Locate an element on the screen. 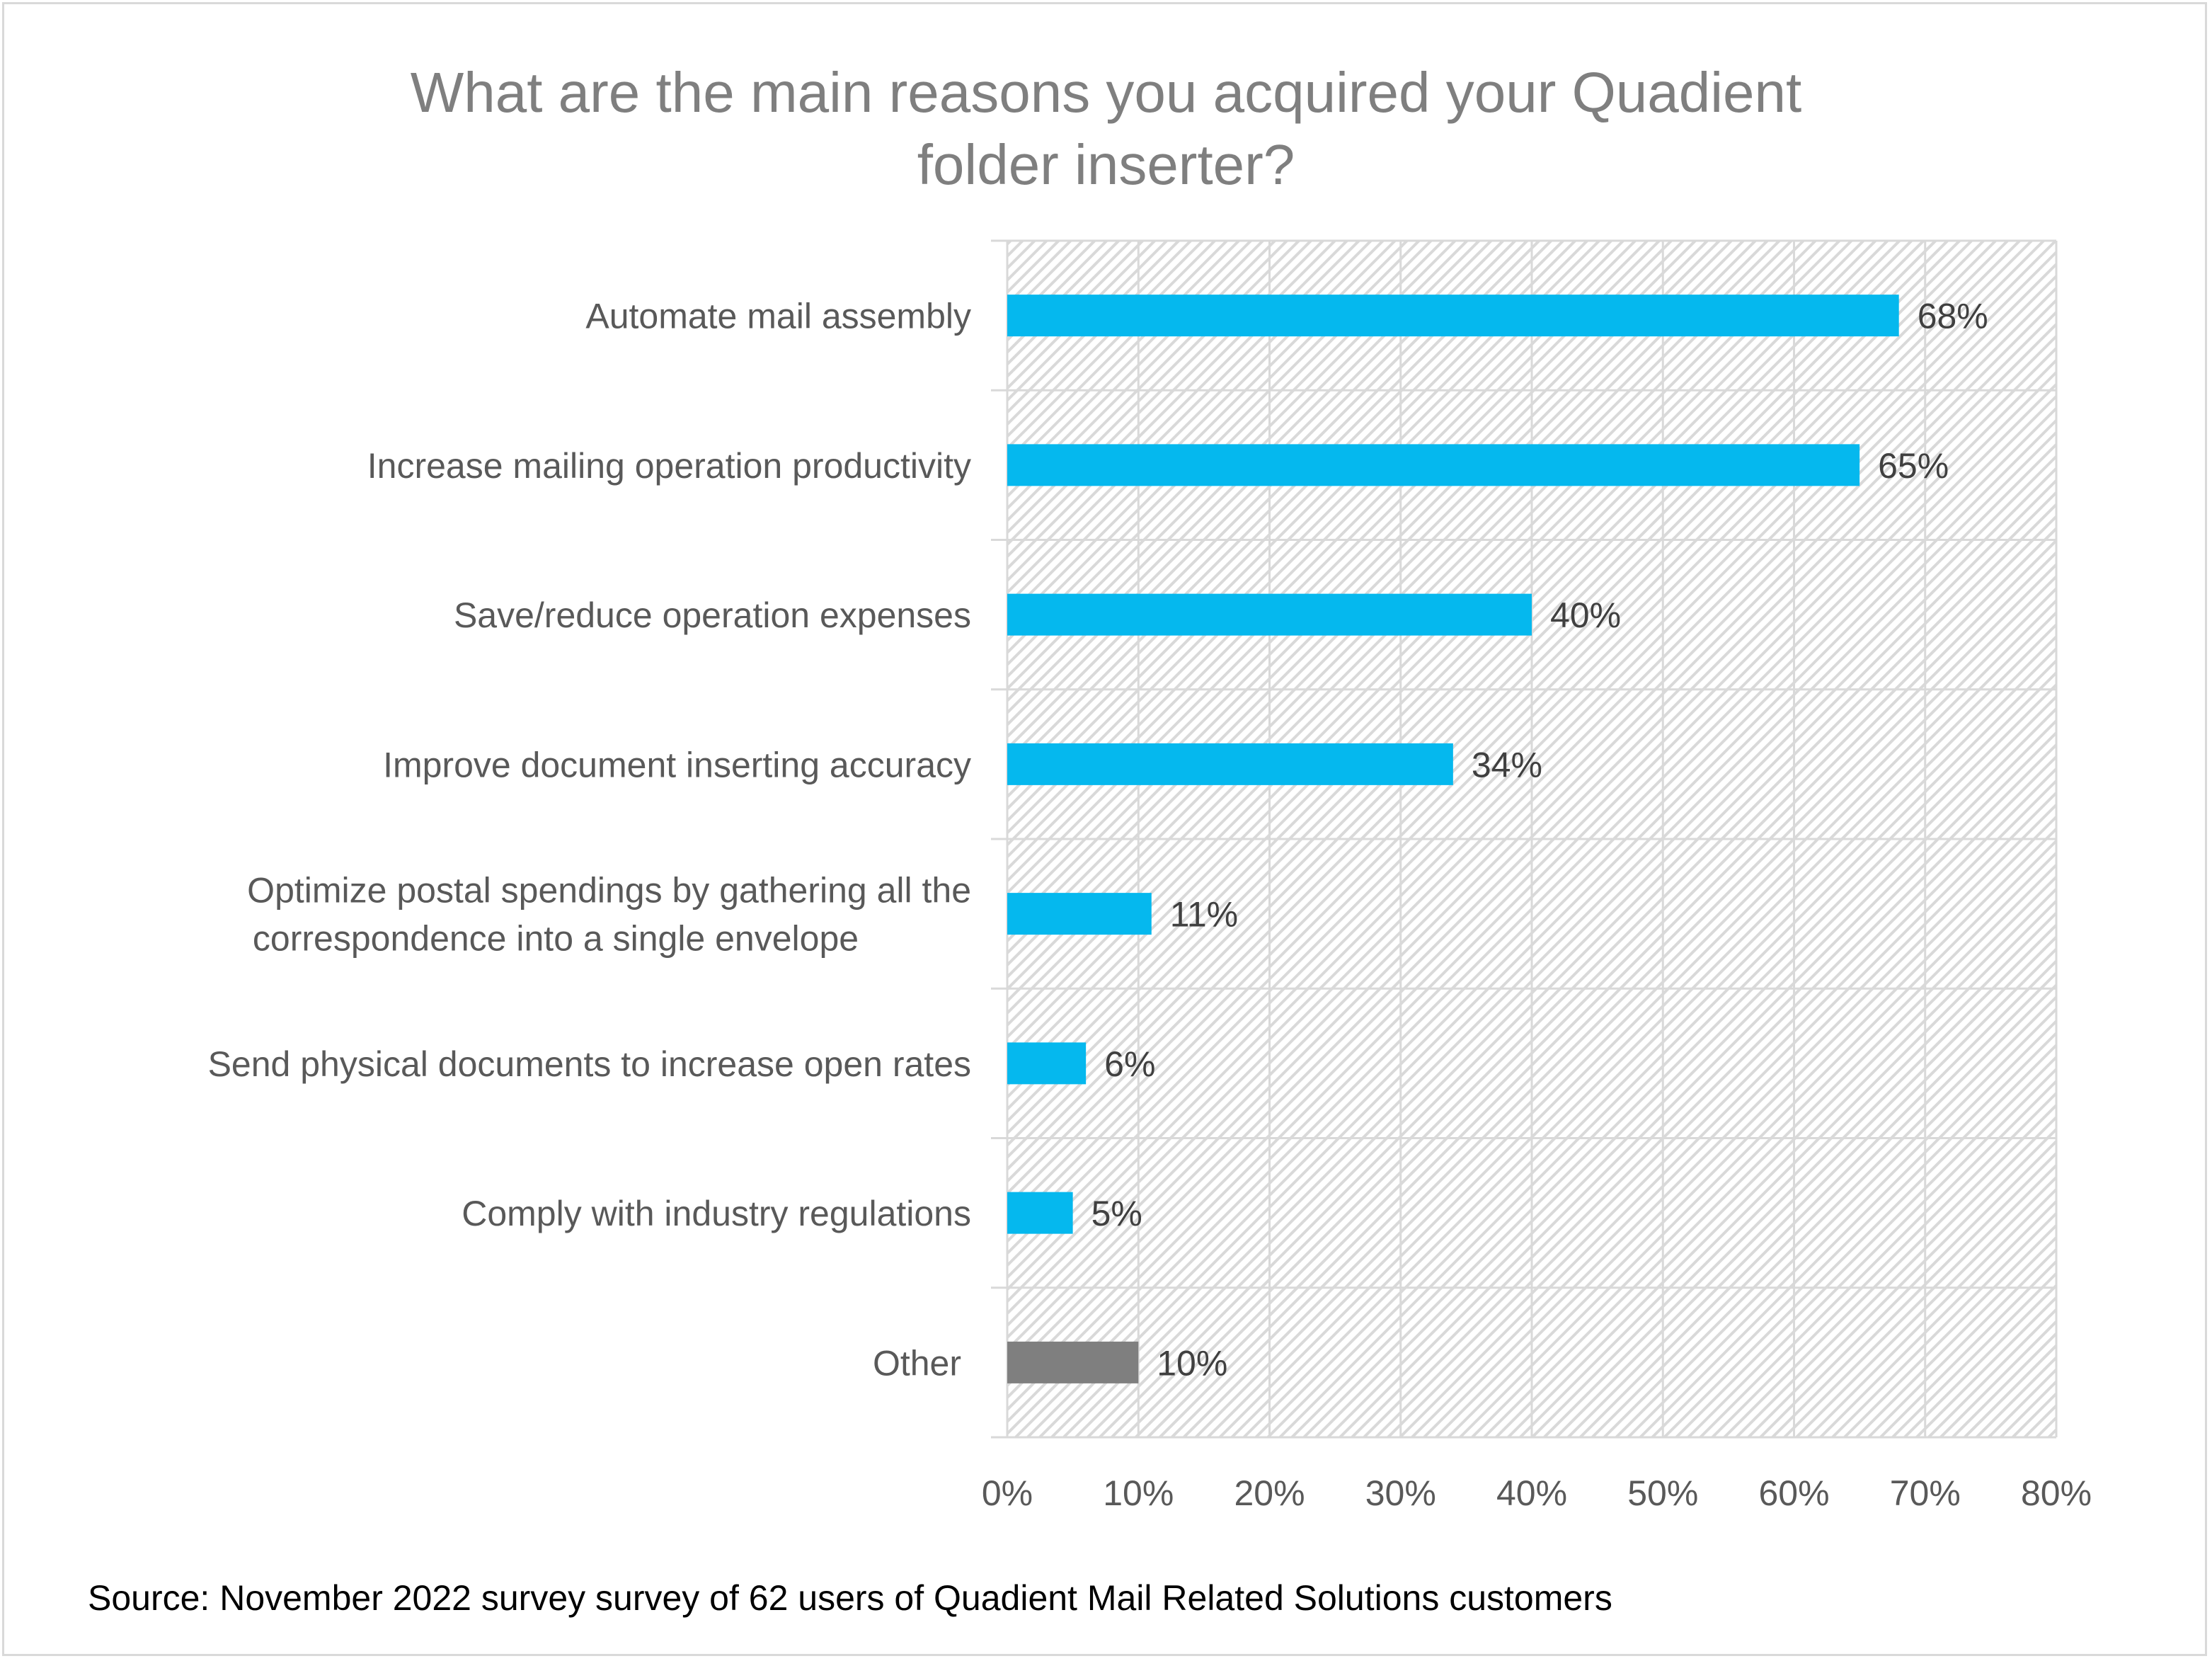 The image size is (2212, 1661). category-label: Other is located at coordinates (917, 1363).